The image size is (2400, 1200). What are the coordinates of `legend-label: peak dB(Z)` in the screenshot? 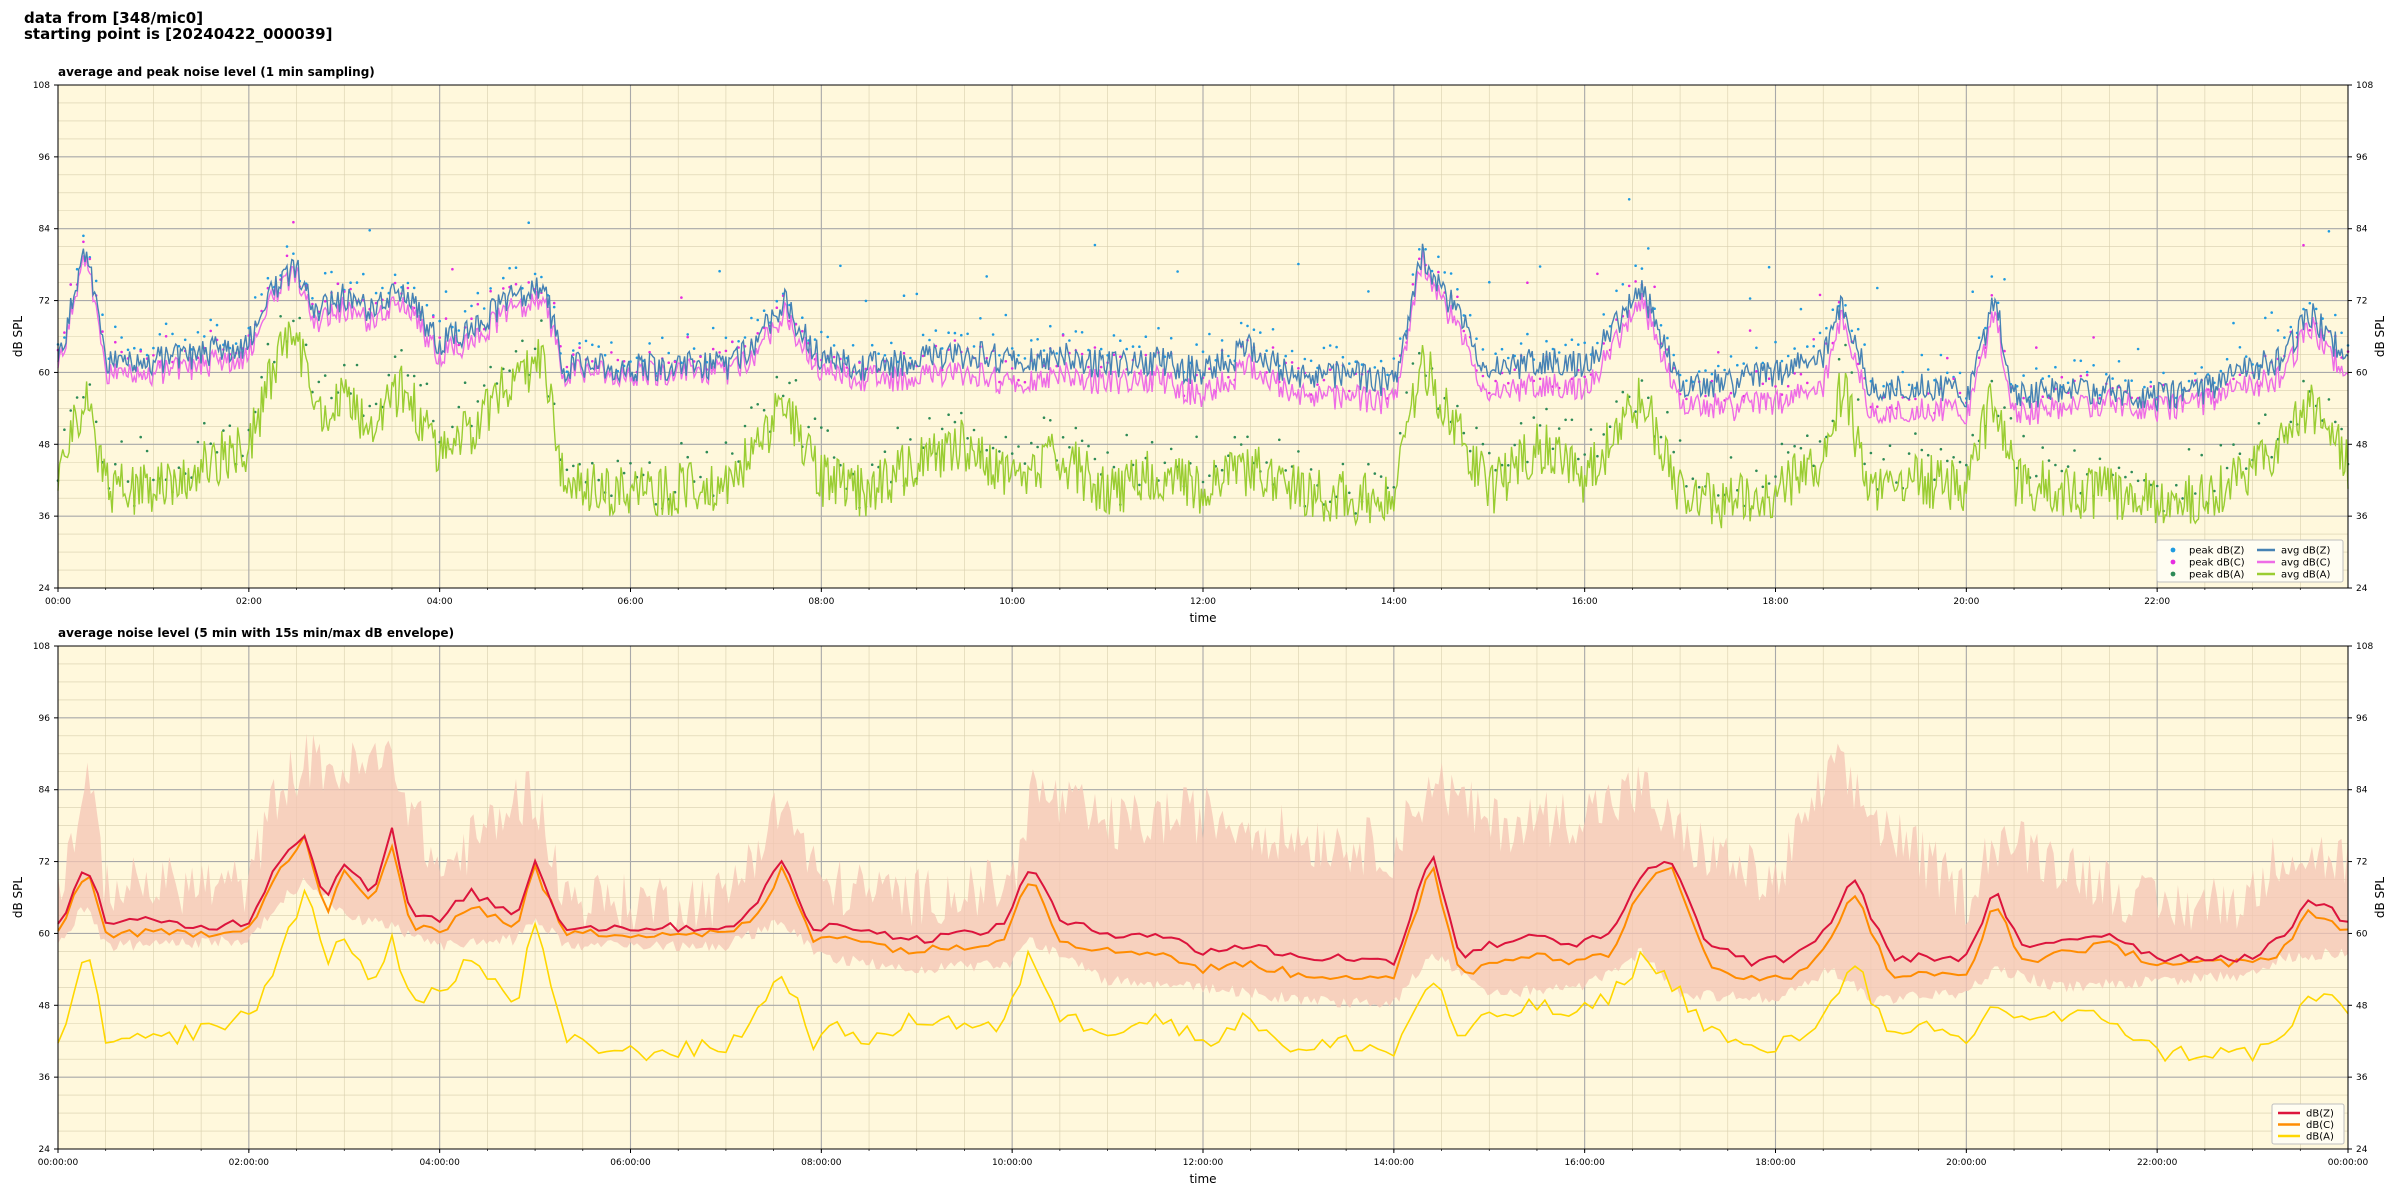 It's located at (2217, 551).